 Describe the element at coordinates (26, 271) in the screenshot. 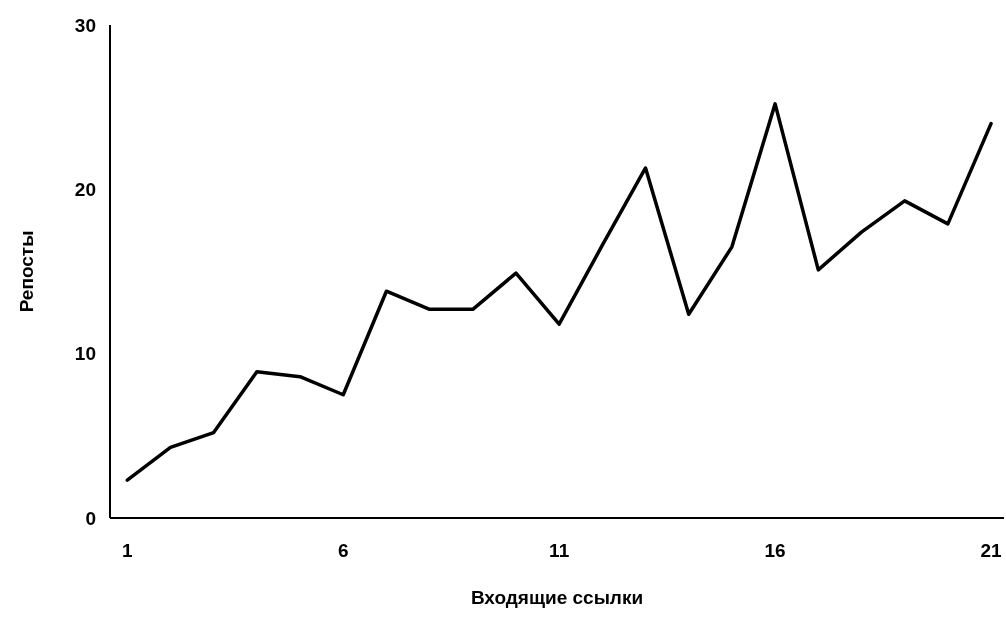

I see `y-axis-title: Репосты` at that location.